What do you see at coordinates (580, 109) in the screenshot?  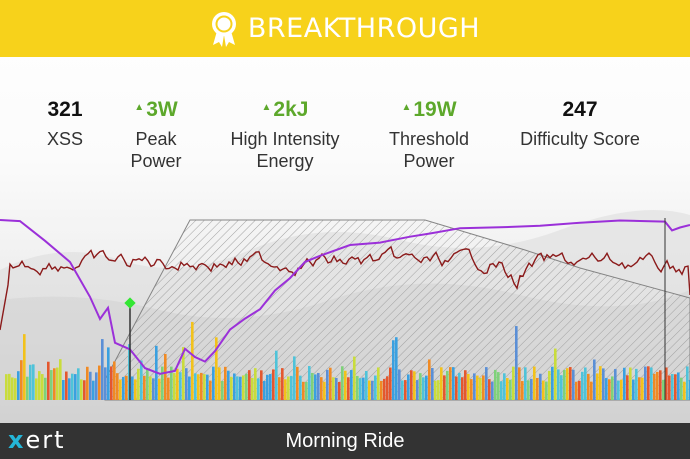 I see `metric-value: 247` at bounding box center [580, 109].